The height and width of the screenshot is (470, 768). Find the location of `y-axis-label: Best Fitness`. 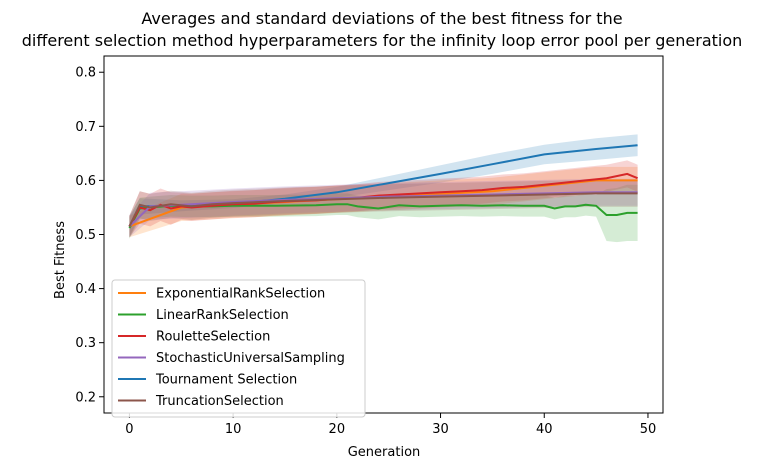

y-axis-label: Best Fitness is located at coordinates (60, 260).